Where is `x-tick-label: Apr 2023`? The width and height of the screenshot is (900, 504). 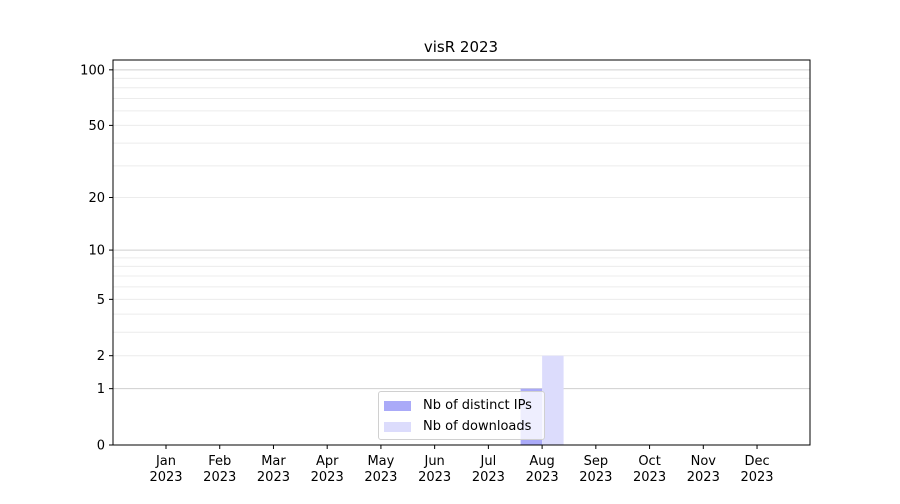 x-tick-label: Apr 2023 is located at coordinates (327, 469).